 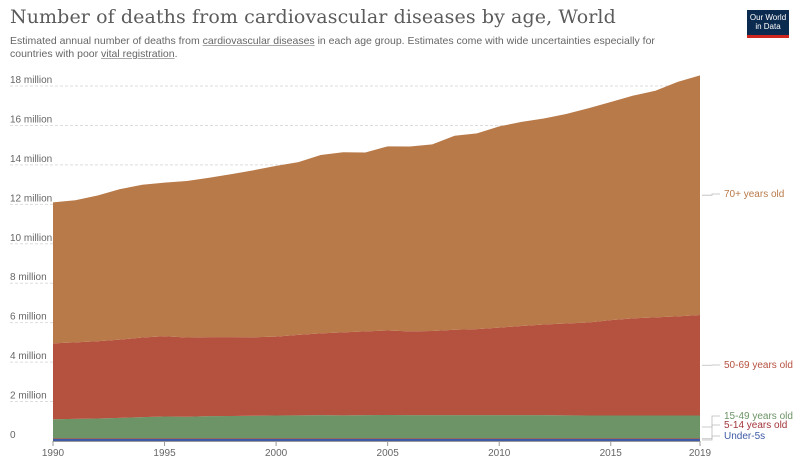 I want to click on x-axis: 1990 1995 2000 2005 2010 2015 2019, so click(x=377, y=450).